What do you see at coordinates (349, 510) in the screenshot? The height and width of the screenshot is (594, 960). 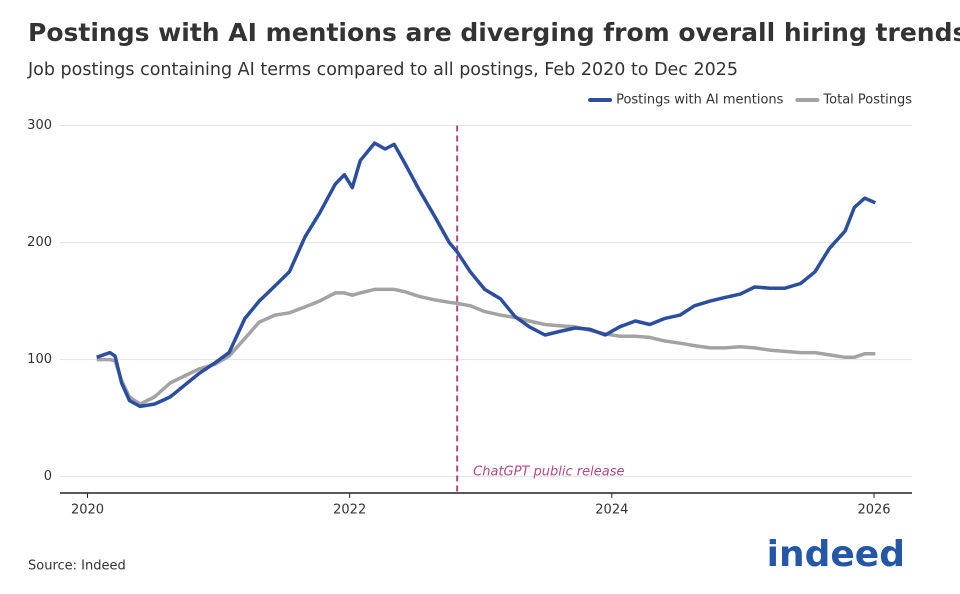 I see `x-tick-label: 2022` at bounding box center [349, 510].